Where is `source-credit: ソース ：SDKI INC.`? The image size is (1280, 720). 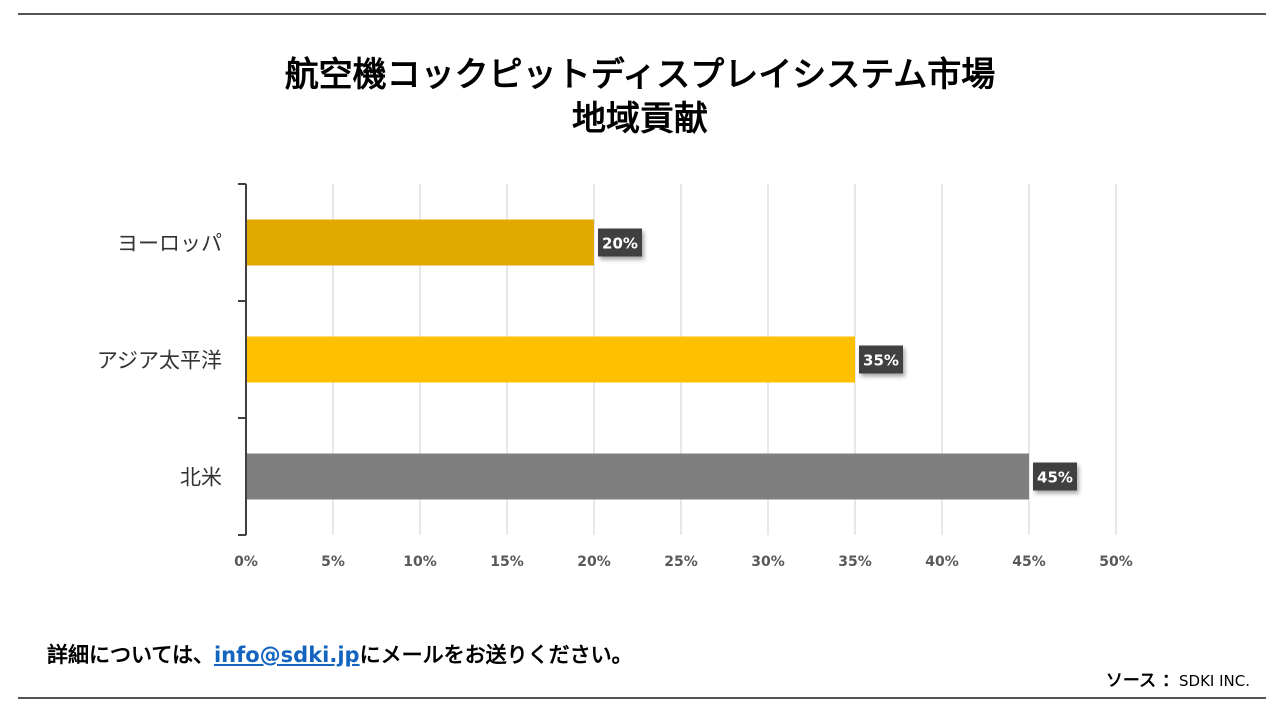 source-credit: ソース ：SDKI INC. is located at coordinates (1178, 678).